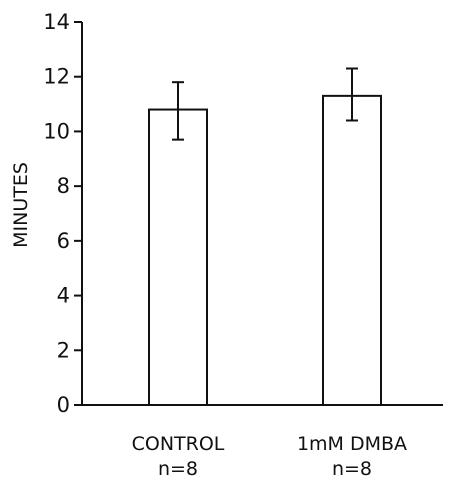 The height and width of the screenshot is (487, 450). What do you see at coordinates (352, 444) in the screenshot?
I see `category-label-1: 1mM DMBA` at bounding box center [352, 444].